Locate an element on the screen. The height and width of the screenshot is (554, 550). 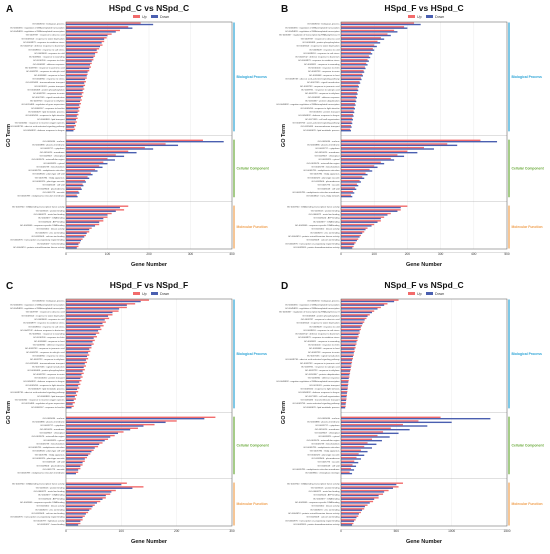
category-label: Biological Process is located at coordinates (252, 77).